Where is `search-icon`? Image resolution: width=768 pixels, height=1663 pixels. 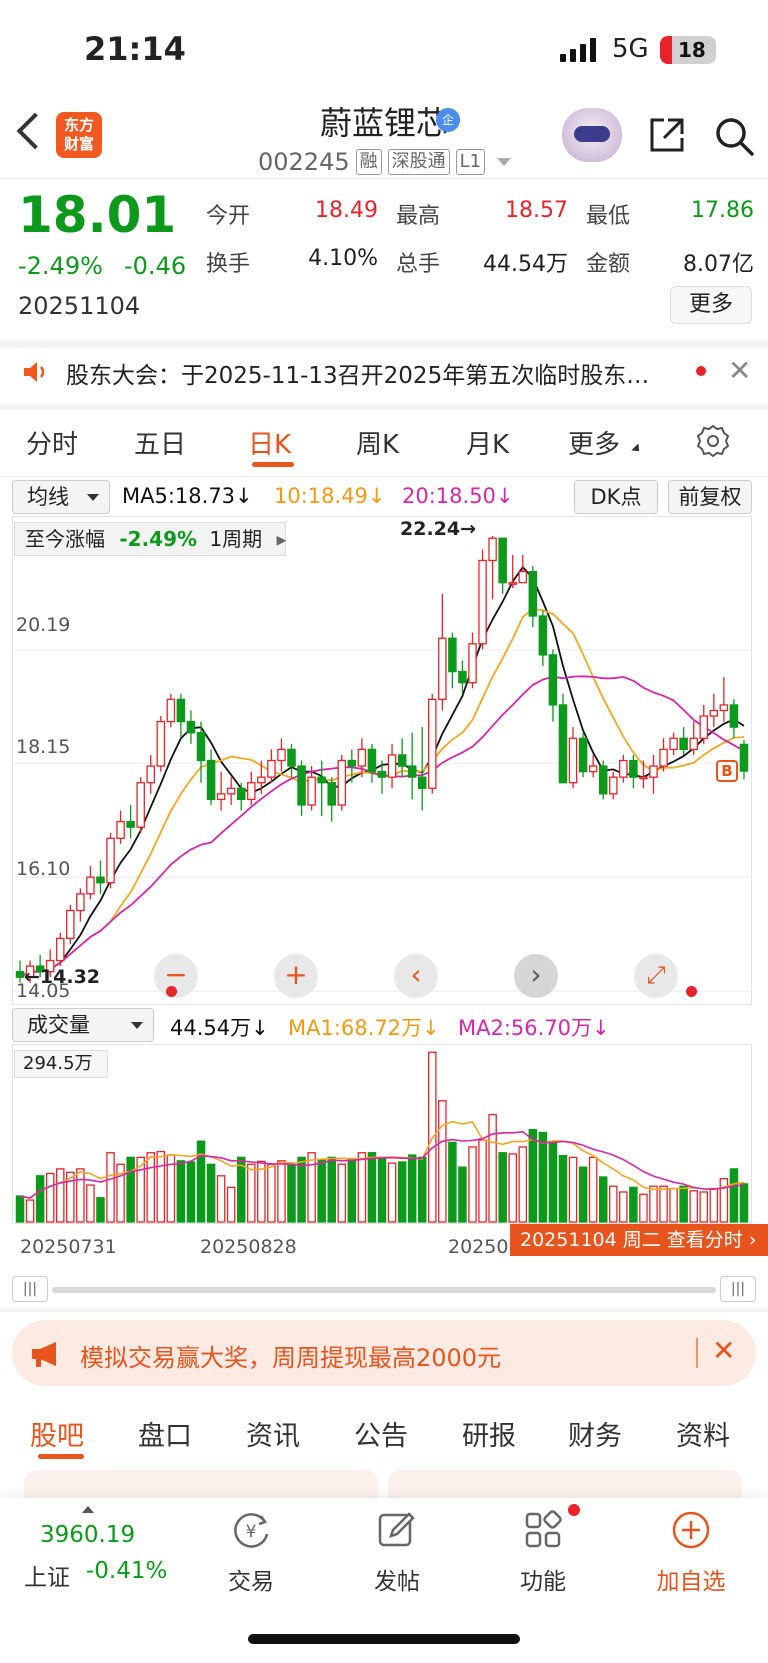
search-icon is located at coordinates (734, 136).